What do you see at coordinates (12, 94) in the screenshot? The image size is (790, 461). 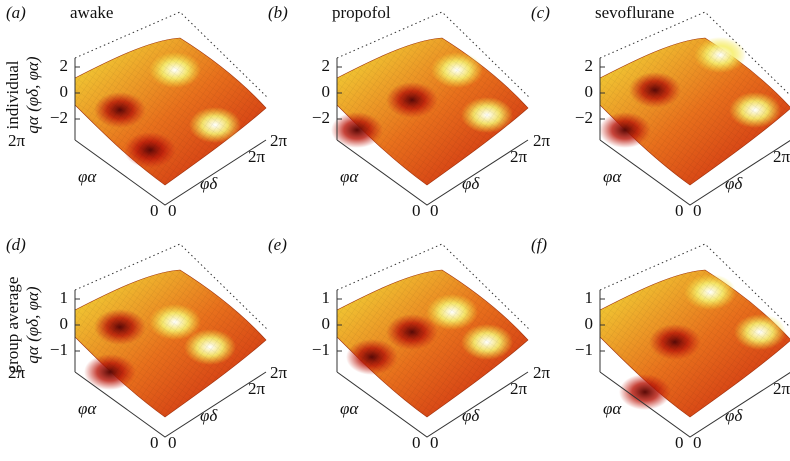 I see `row-label: individual` at bounding box center [12, 94].